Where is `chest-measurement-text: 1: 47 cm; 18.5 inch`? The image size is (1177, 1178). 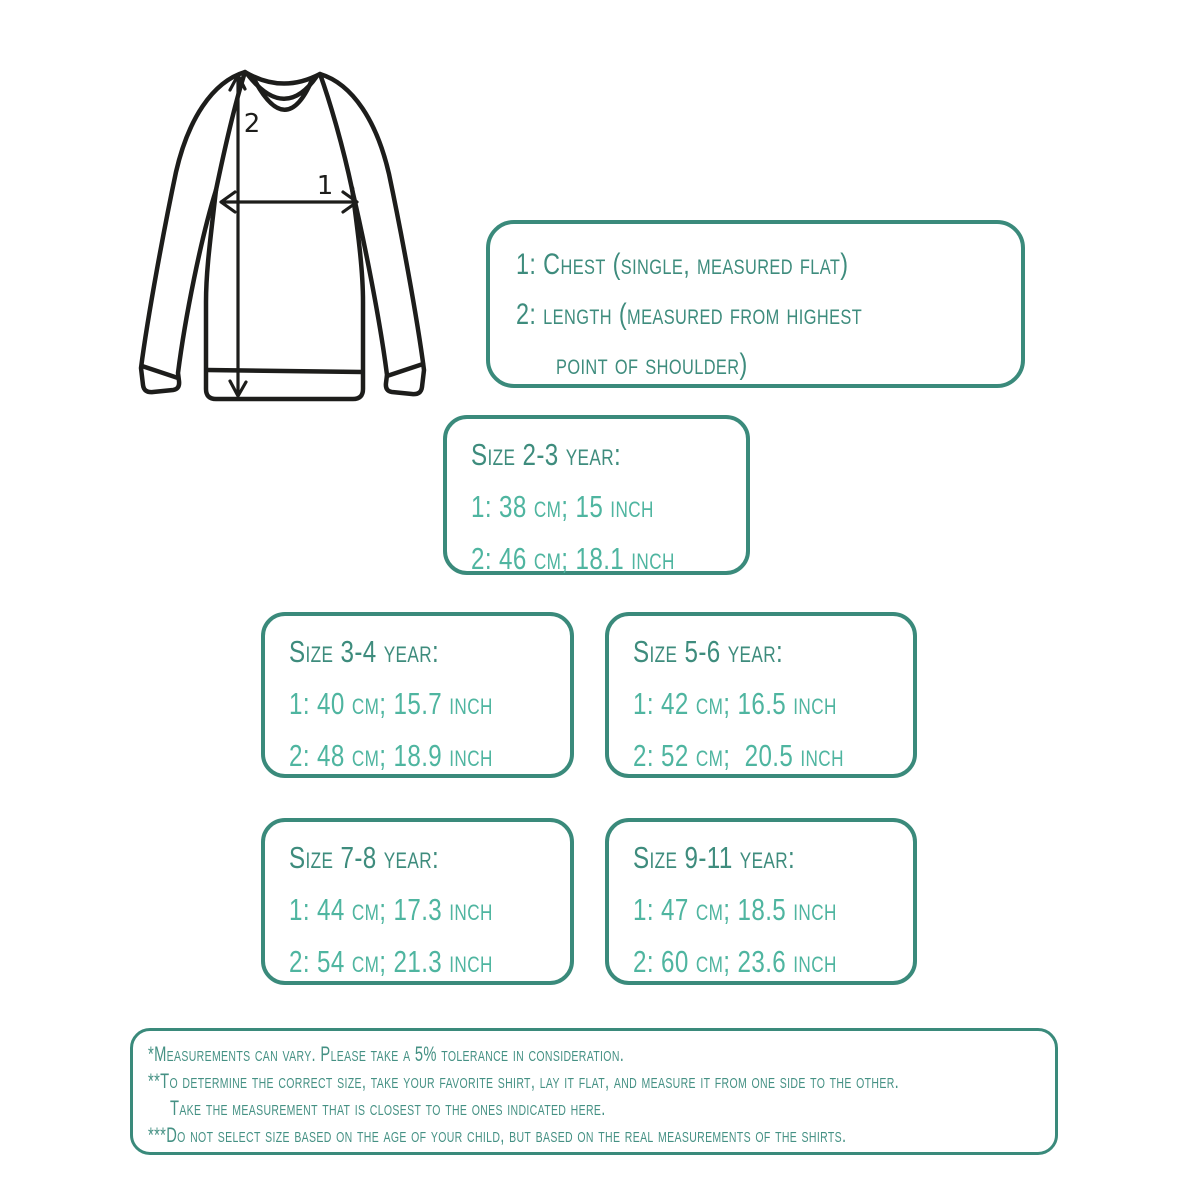 chest-measurement-text: 1: 47 cm; 18.5 inch is located at coordinates (735, 909).